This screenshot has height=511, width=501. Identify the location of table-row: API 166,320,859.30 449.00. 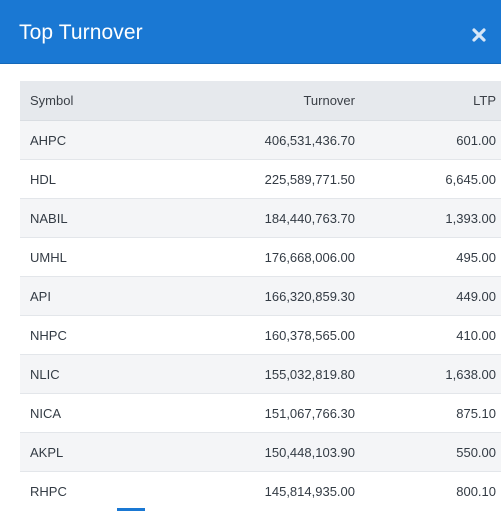
(260, 296).